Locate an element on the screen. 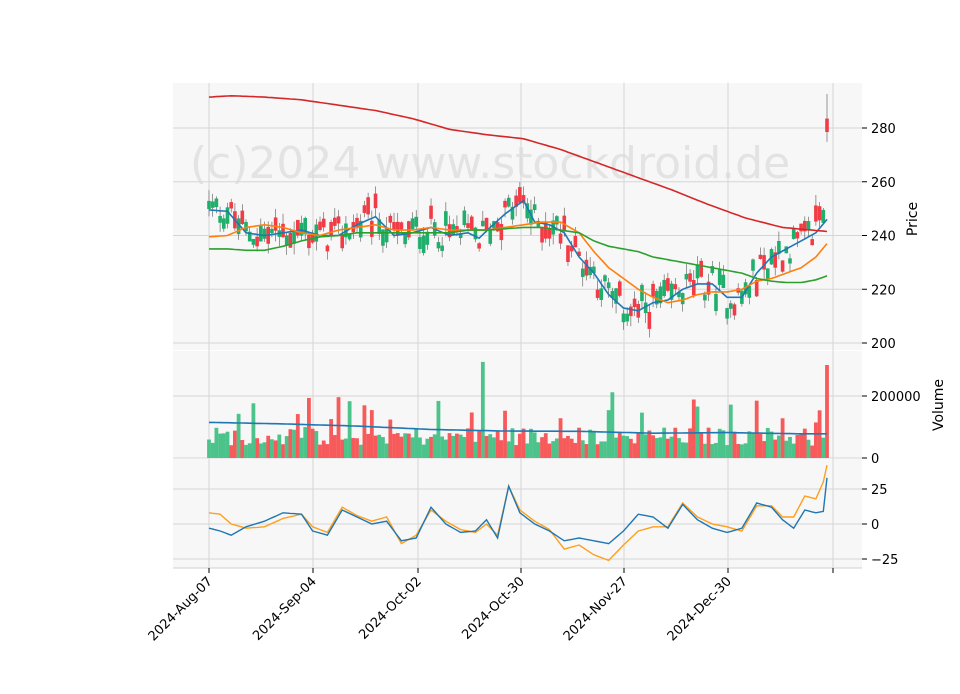 The width and height of the screenshot is (960, 694). x-tick-label: 2024-Sep-04 is located at coordinates (285, 609).